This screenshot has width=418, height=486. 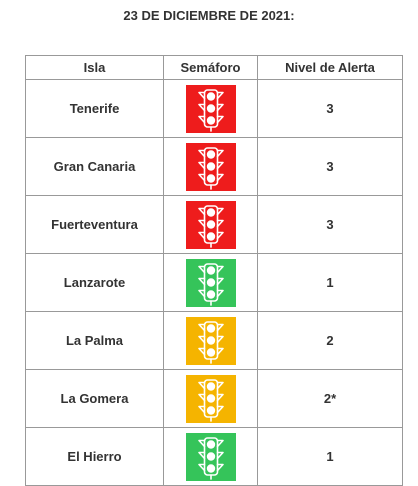 I want to click on island-name: Tenerife, so click(x=94, y=108).